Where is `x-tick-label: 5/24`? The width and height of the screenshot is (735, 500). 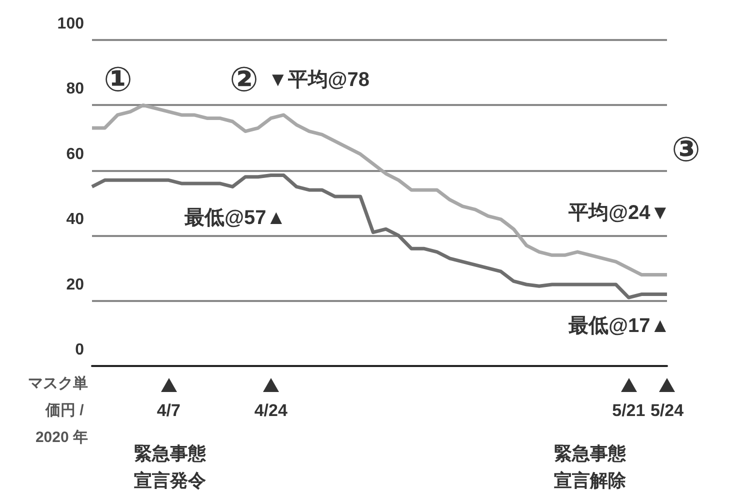
x-tick-label: 5/24 is located at coordinates (667, 410).